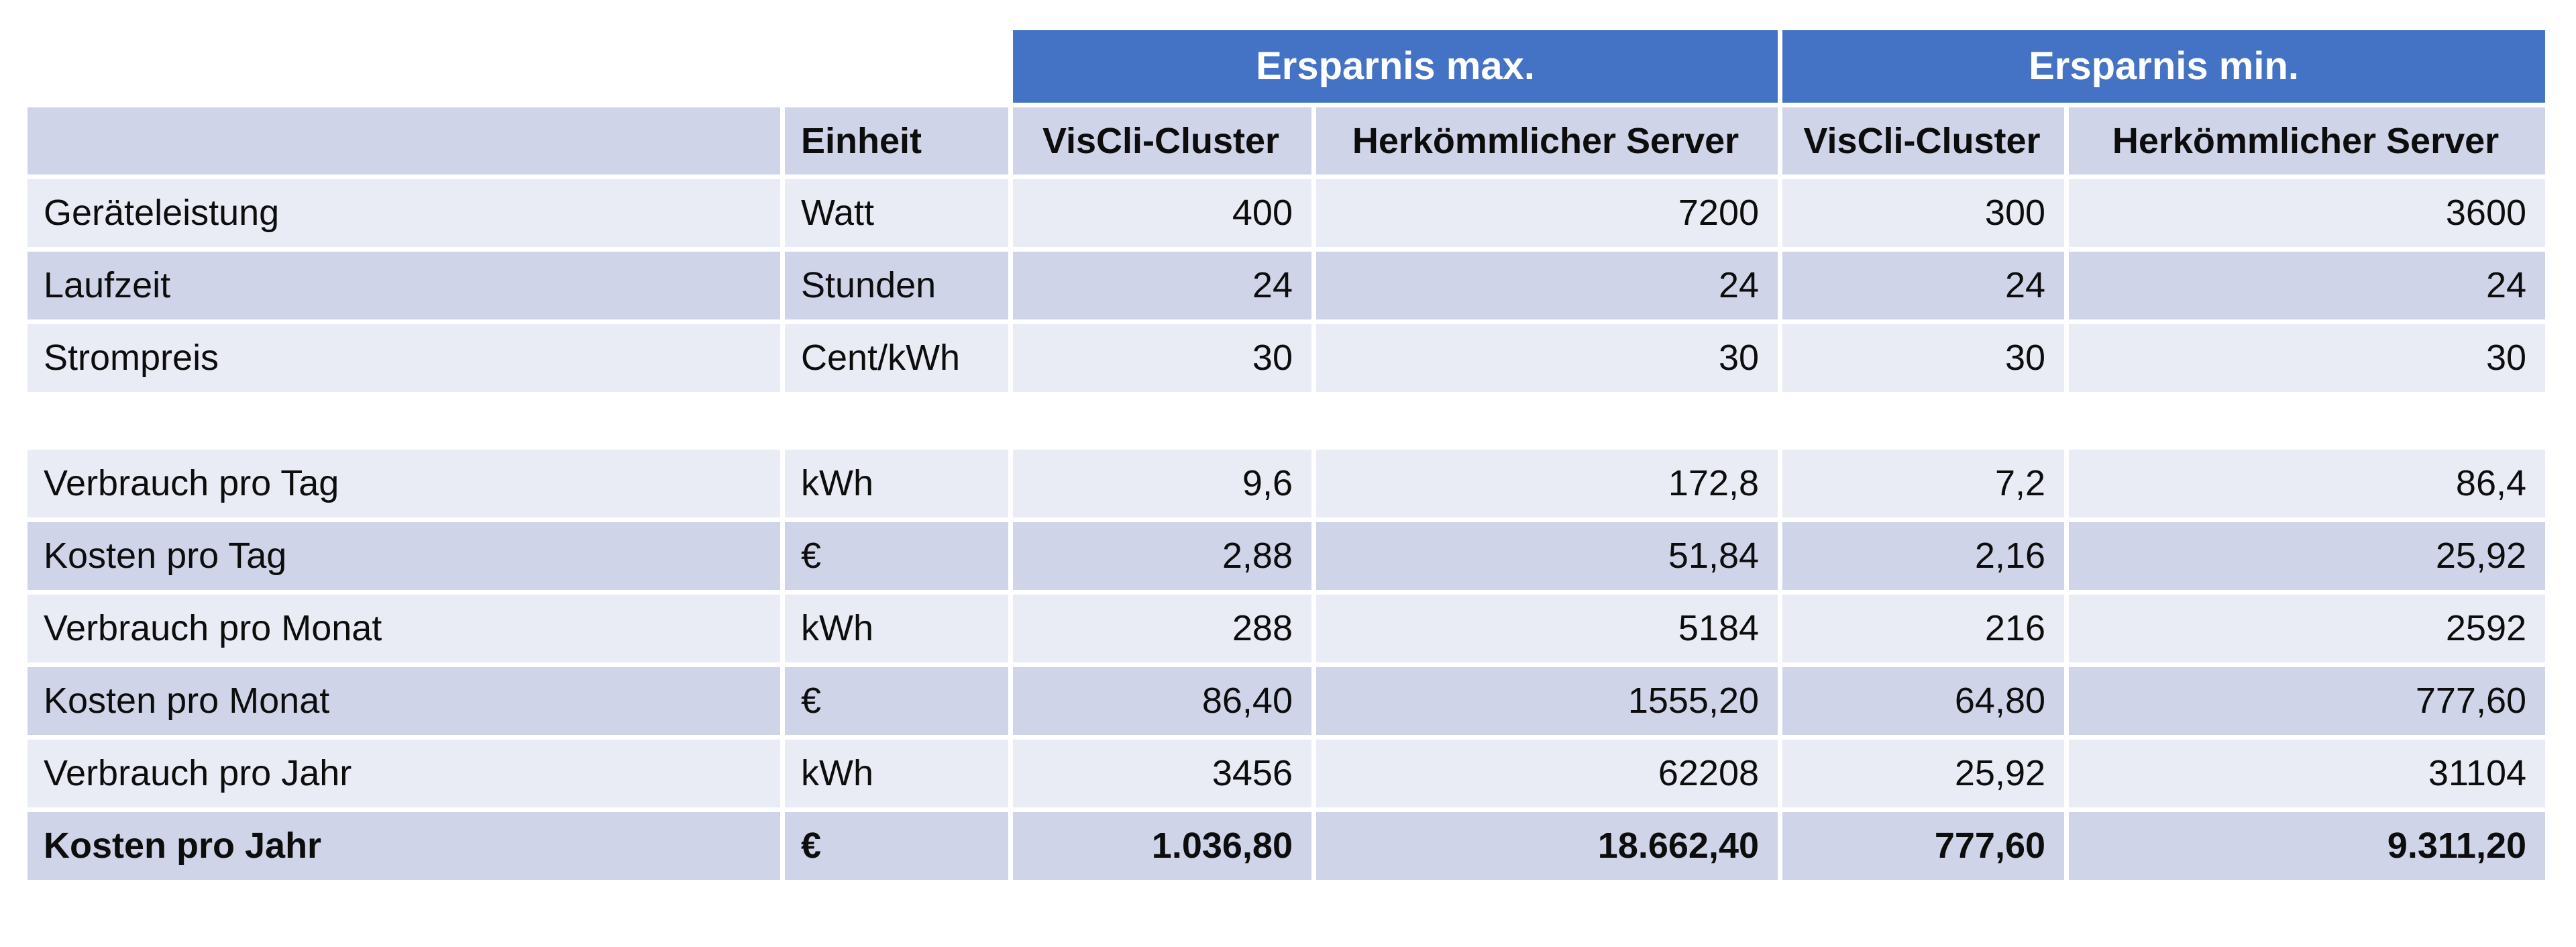 The height and width of the screenshot is (947, 2576). I want to click on value-cell: 18.662,40, so click(1547, 846).